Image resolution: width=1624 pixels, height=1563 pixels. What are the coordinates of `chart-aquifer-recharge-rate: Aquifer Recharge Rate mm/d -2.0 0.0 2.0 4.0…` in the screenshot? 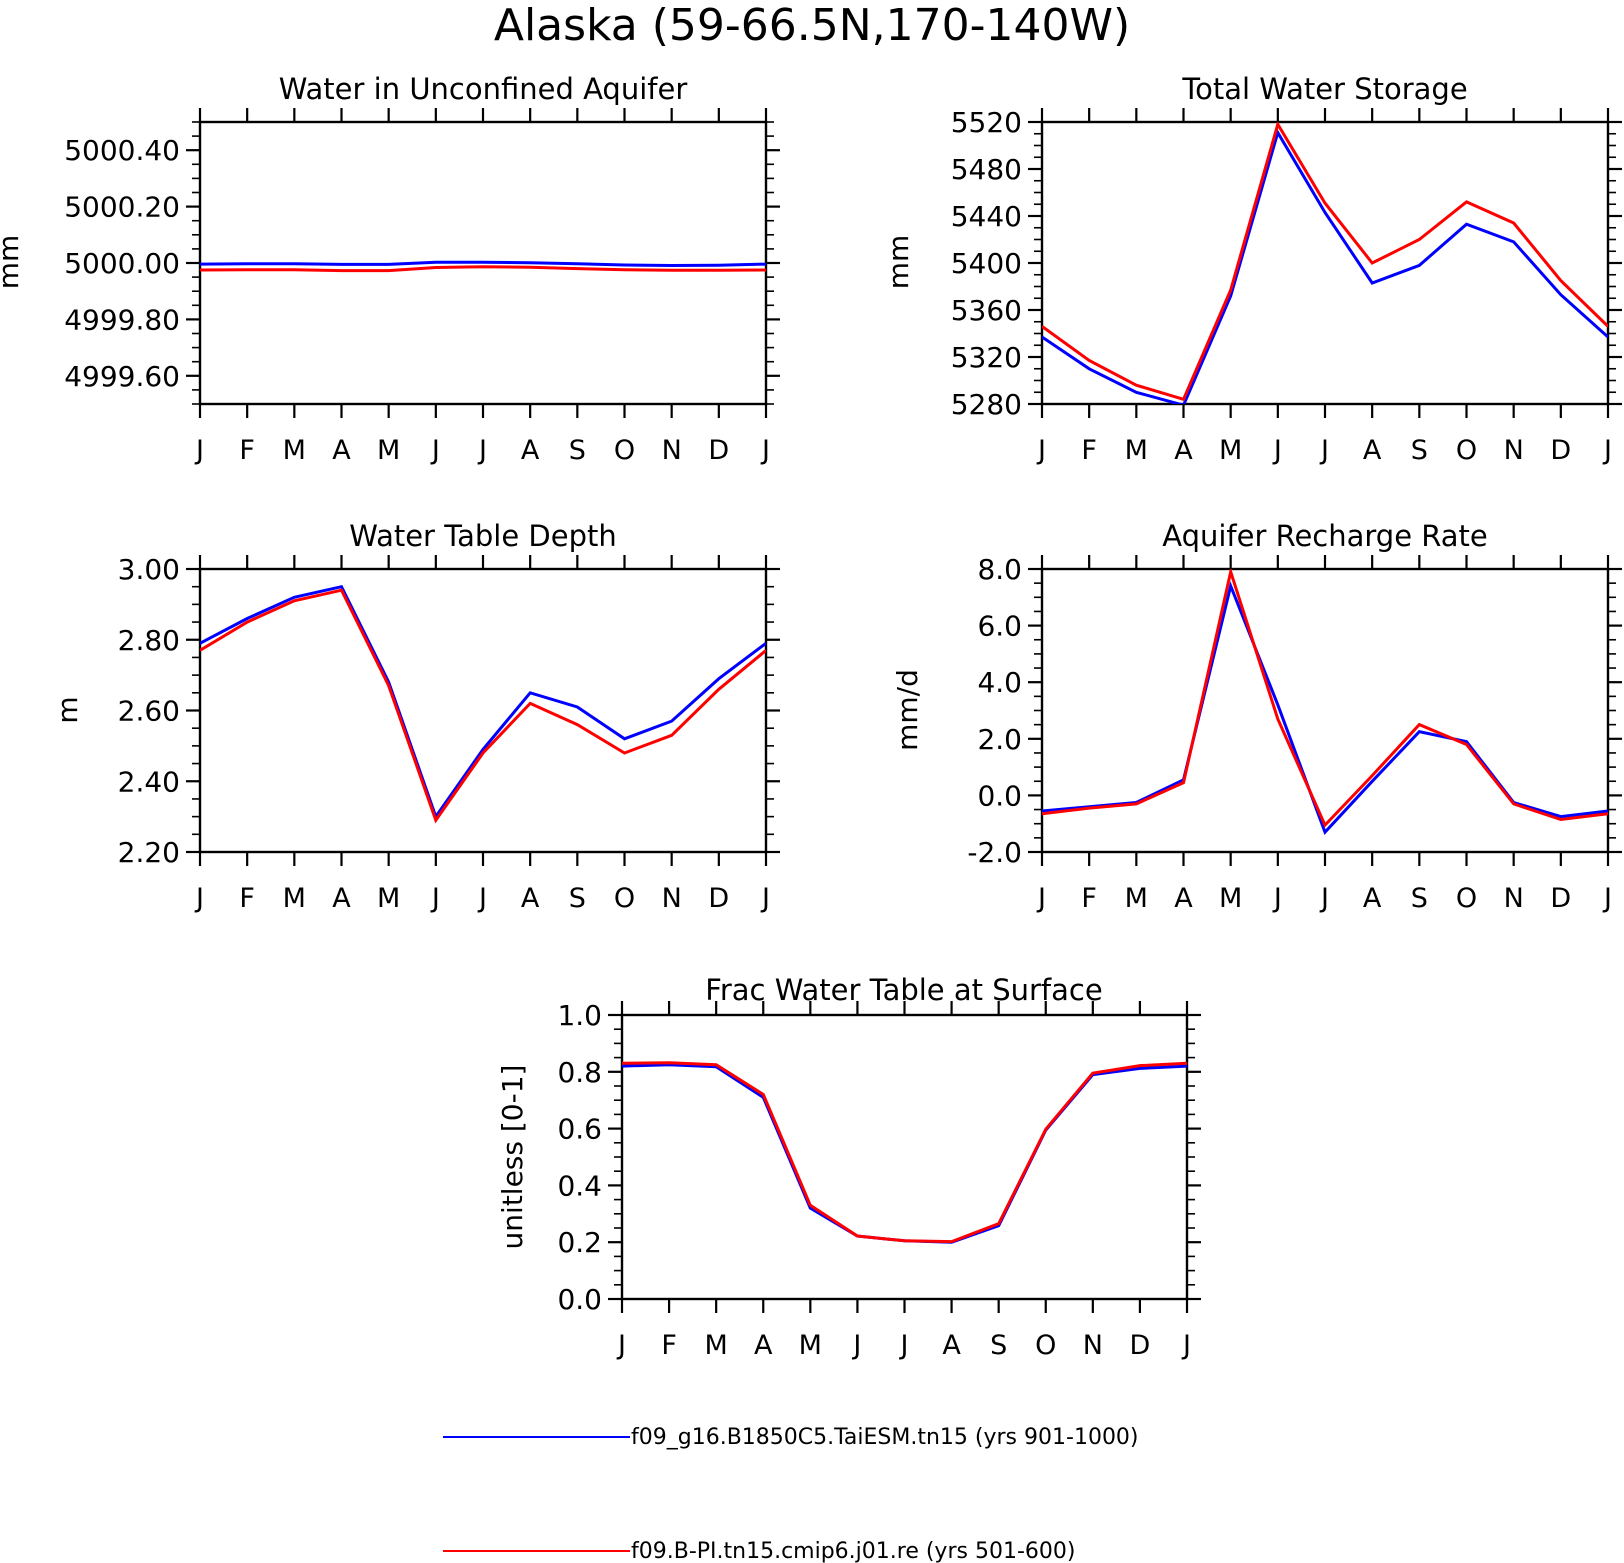 It's located at (1256, 716).